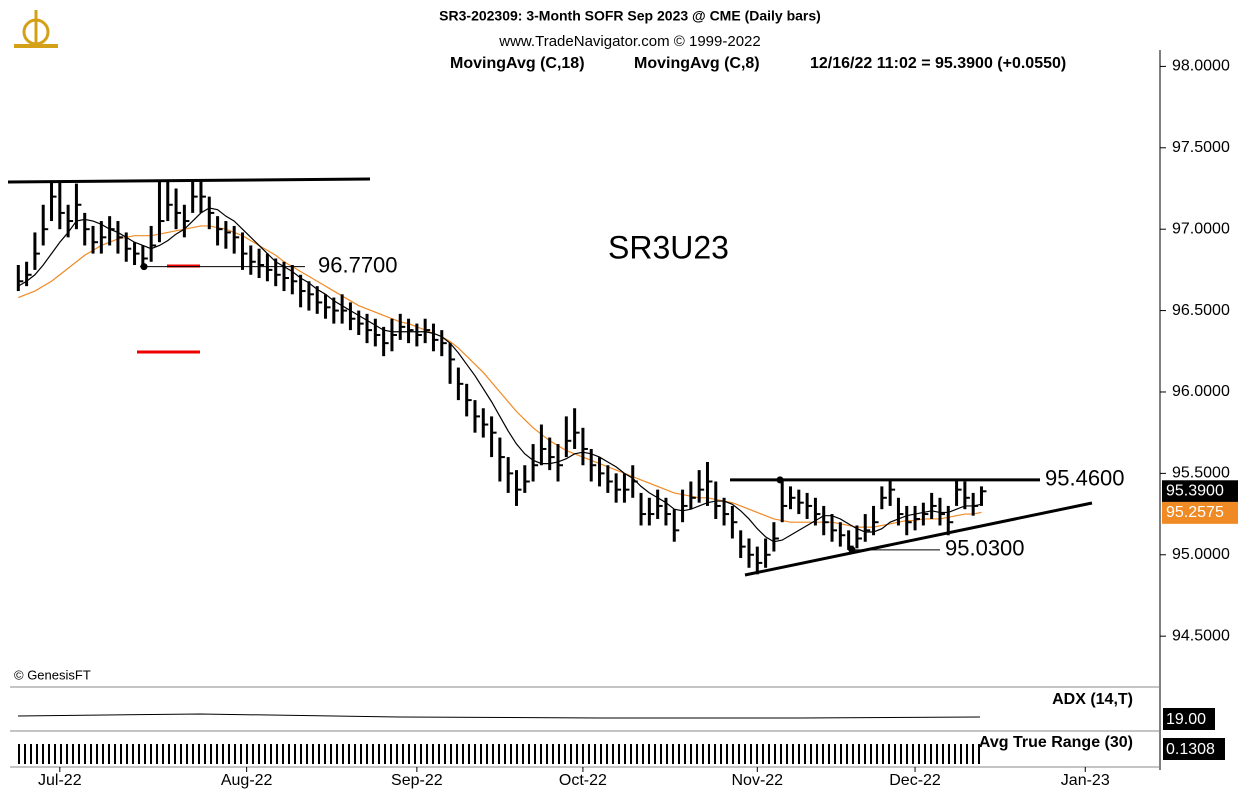 The width and height of the screenshot is (1253, 791). Describe the element at coordinates (1085, 780) in the screenshot. I see `x-tick-label: Jan-23` at that location.